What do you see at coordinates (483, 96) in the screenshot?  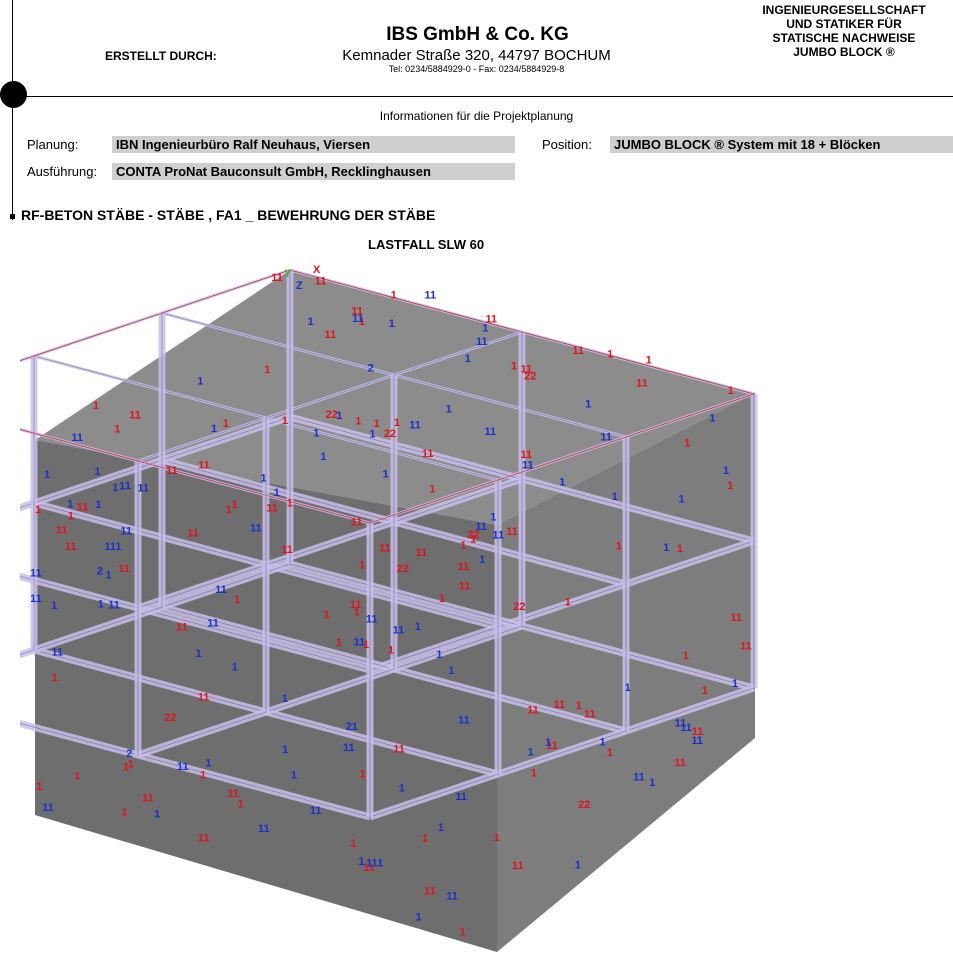 I see `header-divider` at bounding box center [483, 96].